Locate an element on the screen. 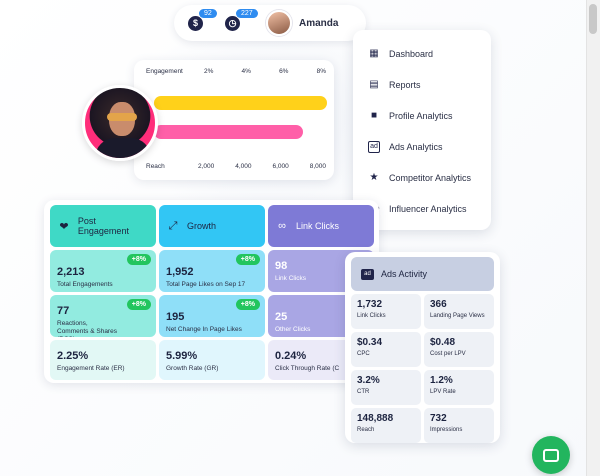 The image size is (600, 476). menu-item-dashboard: ▦ Dashboard is located at coordinates (422, 53).